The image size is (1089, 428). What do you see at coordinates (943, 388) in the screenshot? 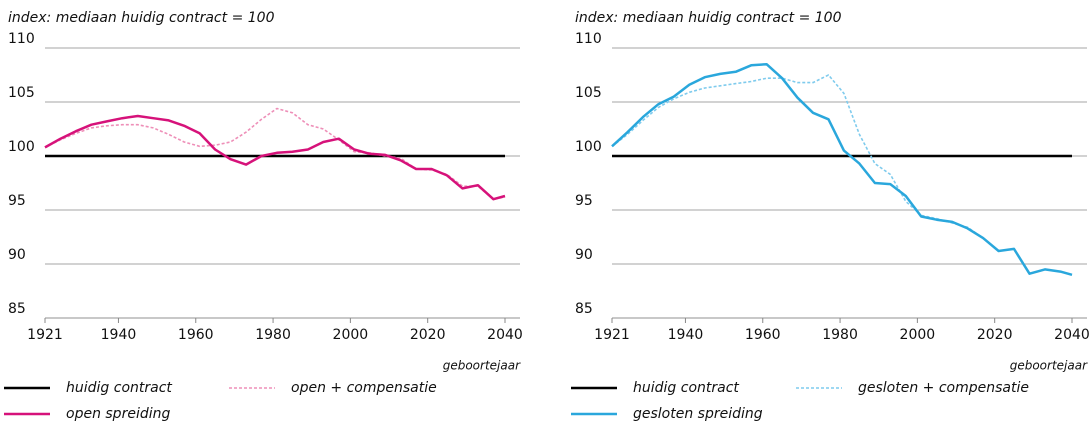
I see `legend-label: gesloten + compensatie` at bounding box center [943, 388].